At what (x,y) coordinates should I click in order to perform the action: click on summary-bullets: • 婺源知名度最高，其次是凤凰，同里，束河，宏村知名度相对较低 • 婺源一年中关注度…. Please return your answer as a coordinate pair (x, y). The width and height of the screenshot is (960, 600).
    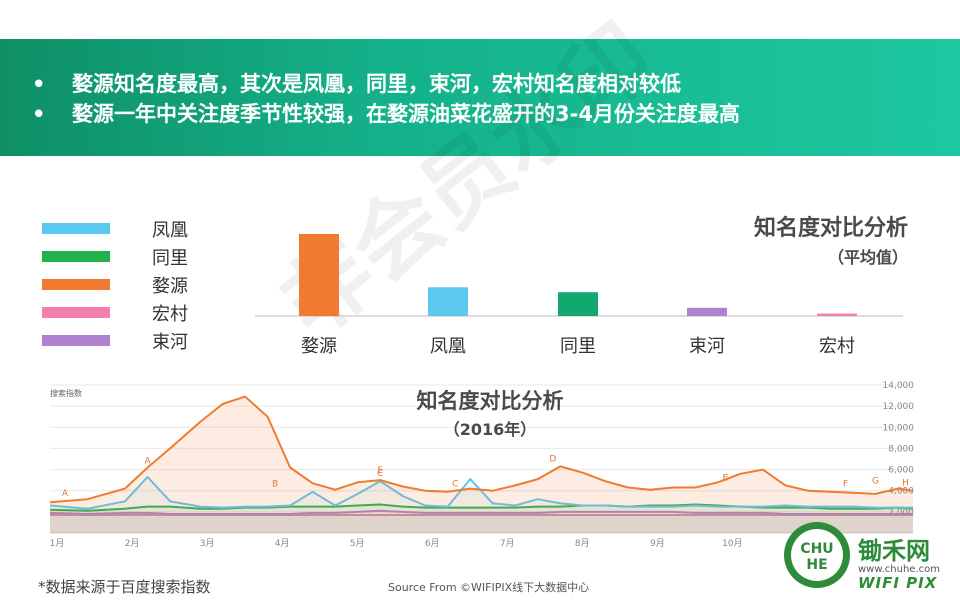
    Looking at the image, I should click on (386, 99).